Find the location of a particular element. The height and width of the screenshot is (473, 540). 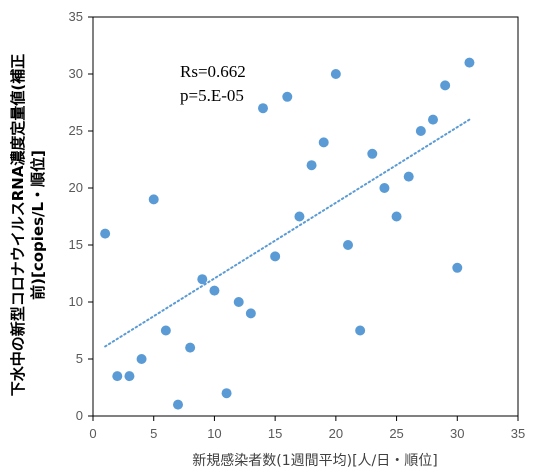

x-tick-label: 5 is located at coordinates (153, 433).